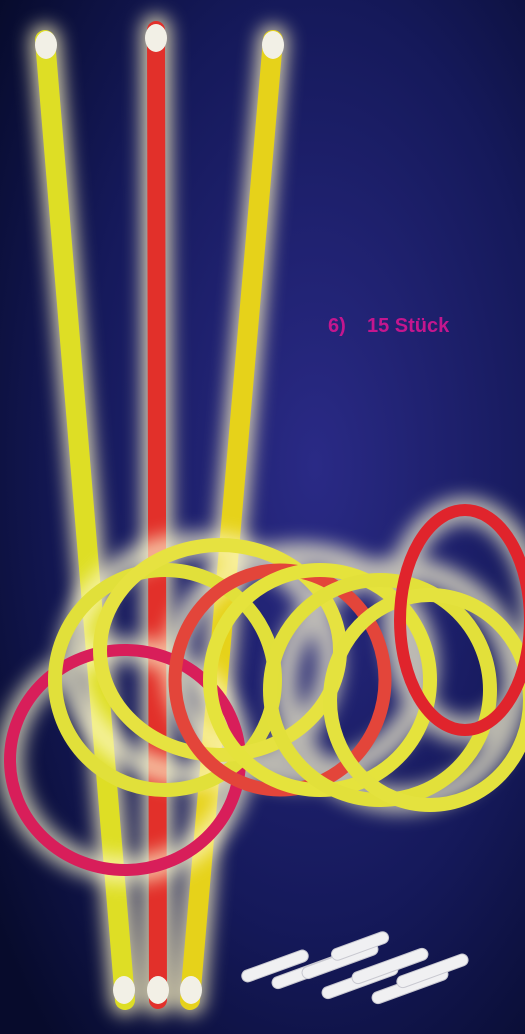 Image resolution: width=525 pixels, height=1034 pixels. I want to click on stick-red, so click(157, 515).